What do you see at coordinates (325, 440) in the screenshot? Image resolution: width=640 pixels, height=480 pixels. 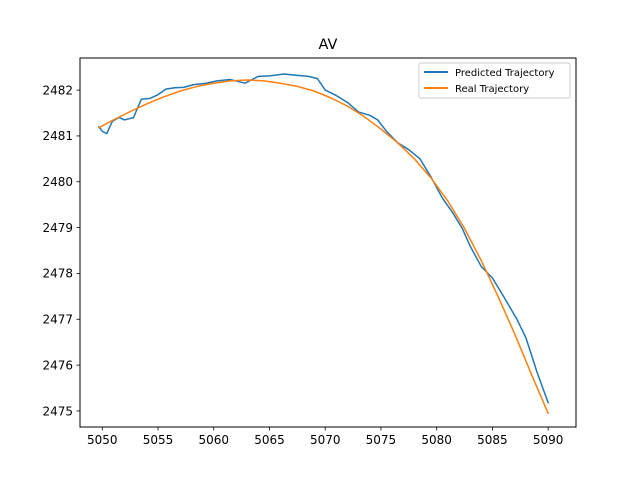 I see `x-tick-label: 5070` at bounding box center [325, 440].